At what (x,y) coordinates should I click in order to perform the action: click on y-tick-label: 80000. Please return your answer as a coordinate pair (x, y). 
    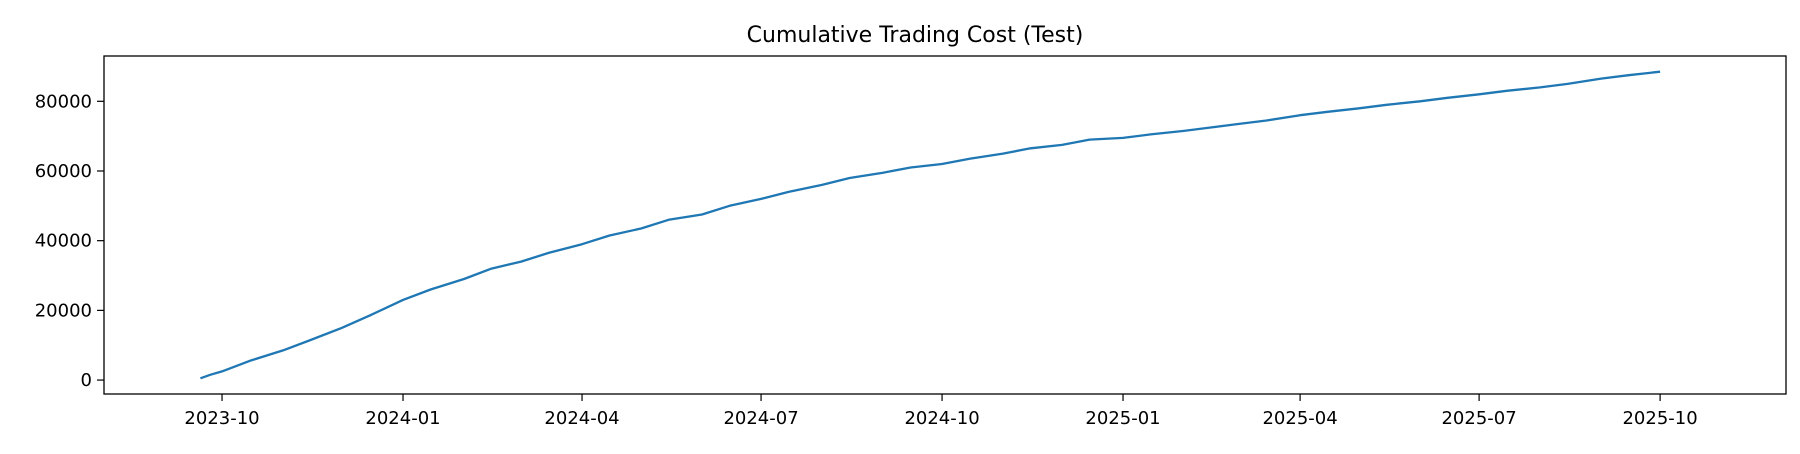
    Looking at the image, I should click on (63, 101).